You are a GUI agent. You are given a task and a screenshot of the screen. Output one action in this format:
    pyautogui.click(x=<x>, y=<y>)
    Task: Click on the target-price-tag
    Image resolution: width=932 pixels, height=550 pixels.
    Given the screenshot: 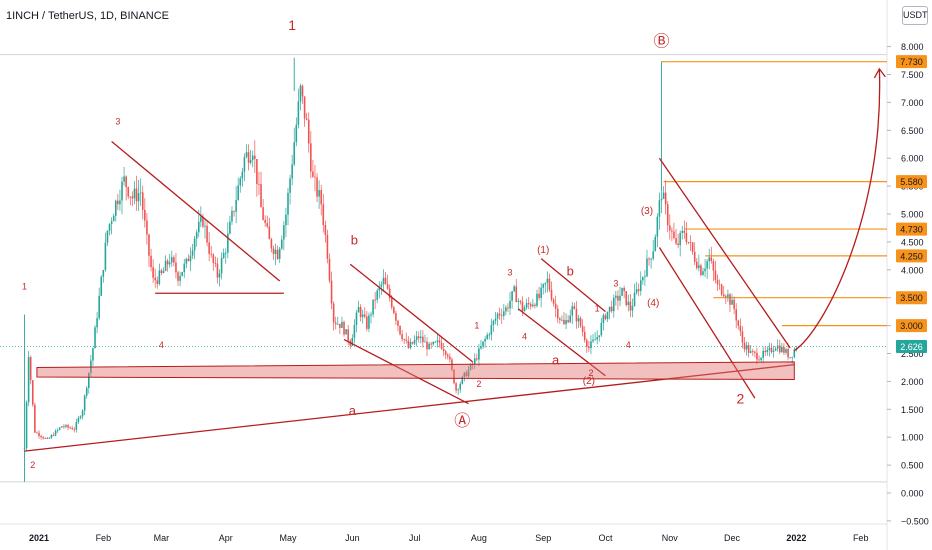 What is the action you would take?
    pyautogui.click(x=911, y=256)
    